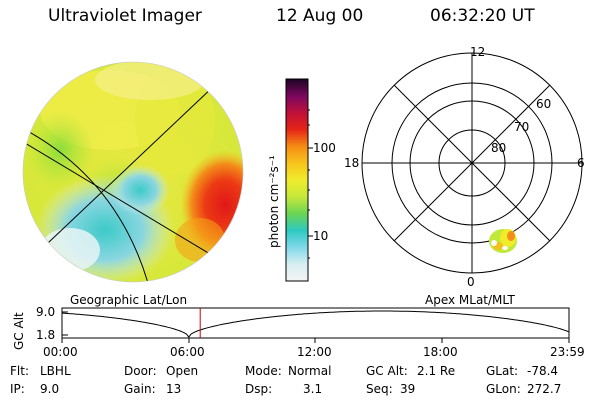 The image size is (600, 400). Describe the element at coordinates (503, 241) in the screenshot. I see `polar-aurora-spot` at that location.